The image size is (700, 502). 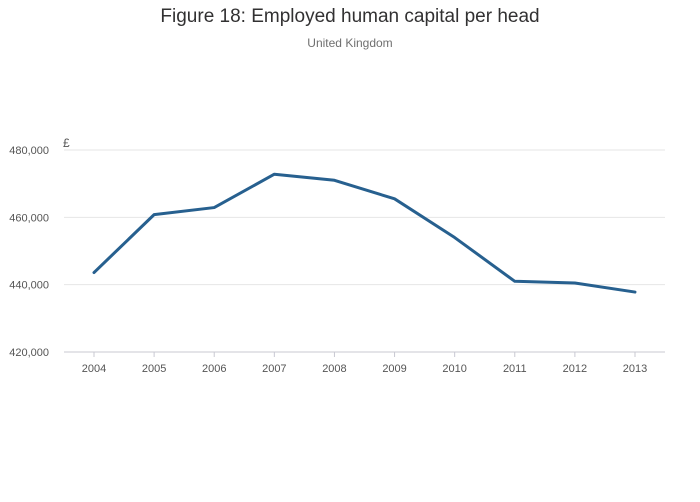 I want to click on x-axis-ticks: 2004 2005 2006 2007 2008 2009 2010 2011 2012 2013, so click(x=364, y=363).